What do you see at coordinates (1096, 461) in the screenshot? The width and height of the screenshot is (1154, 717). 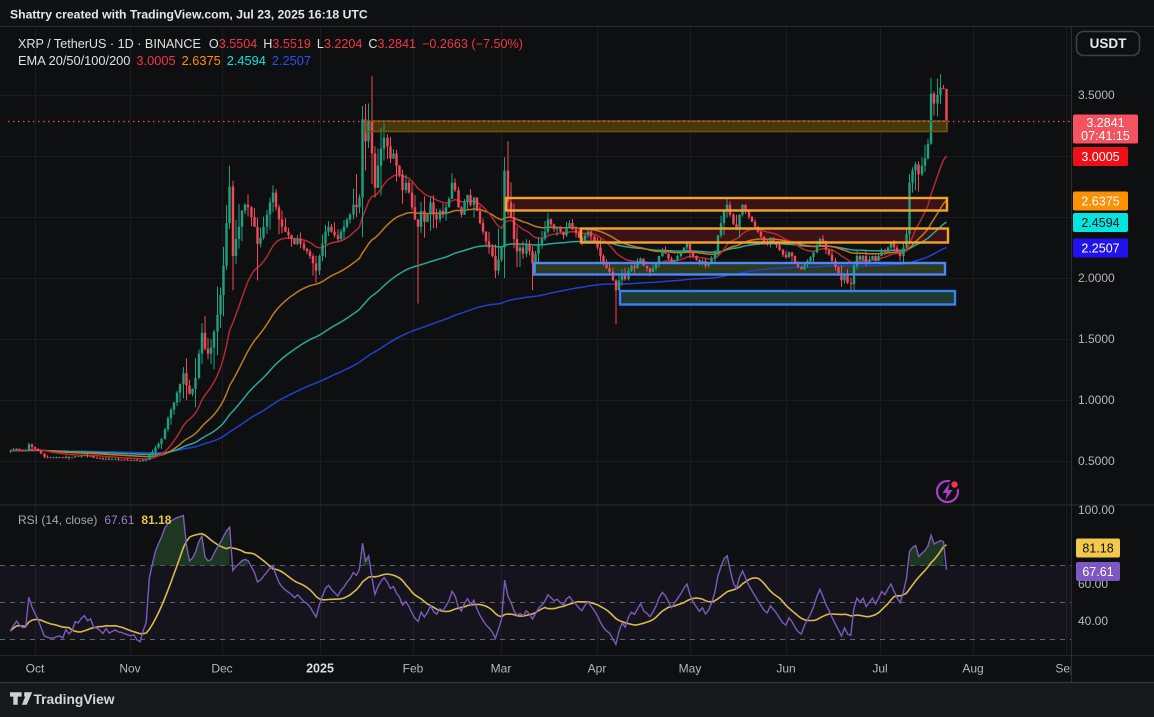 I see `svg-text: 0.5000` at bounding box center [1096, 461].